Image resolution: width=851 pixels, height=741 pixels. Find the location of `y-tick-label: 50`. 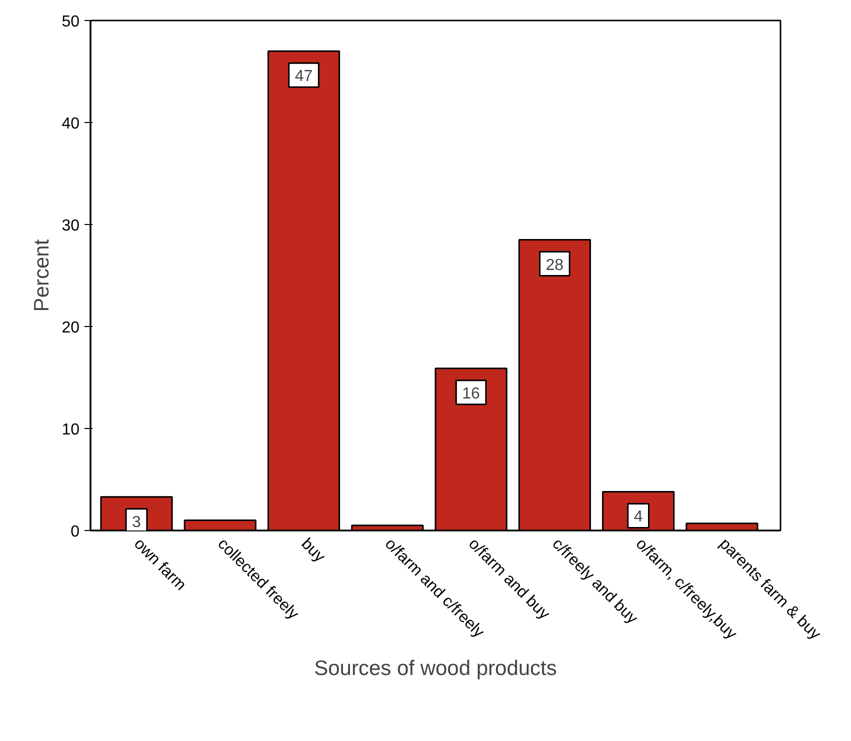

y-tick-label: 50 is located at coordinates (71, 22).